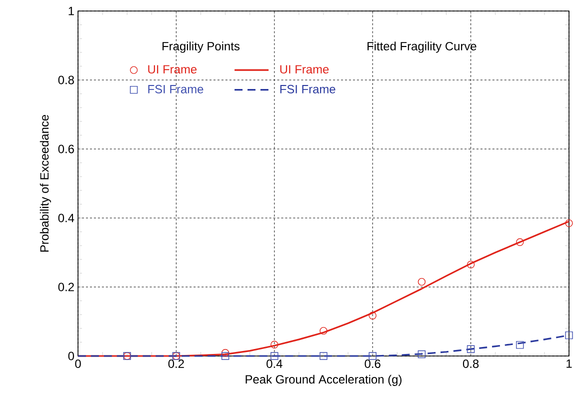 This screenshot has width=575, height=419. Describe the element at coordinates (372, 364) in the screenshot. I see `x-tick-label: 0.6` at that location.